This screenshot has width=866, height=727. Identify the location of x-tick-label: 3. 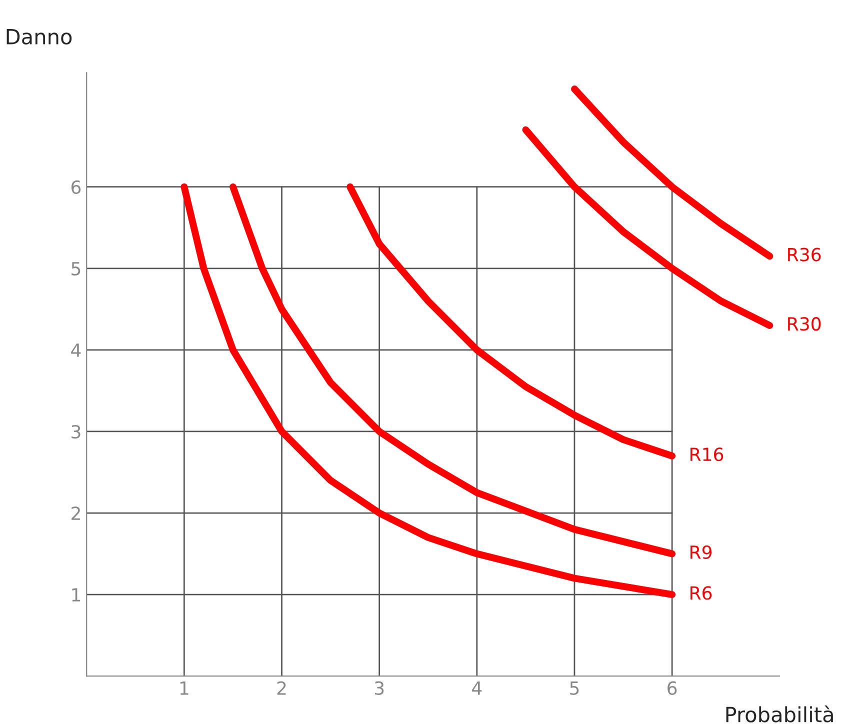
(379, 688).